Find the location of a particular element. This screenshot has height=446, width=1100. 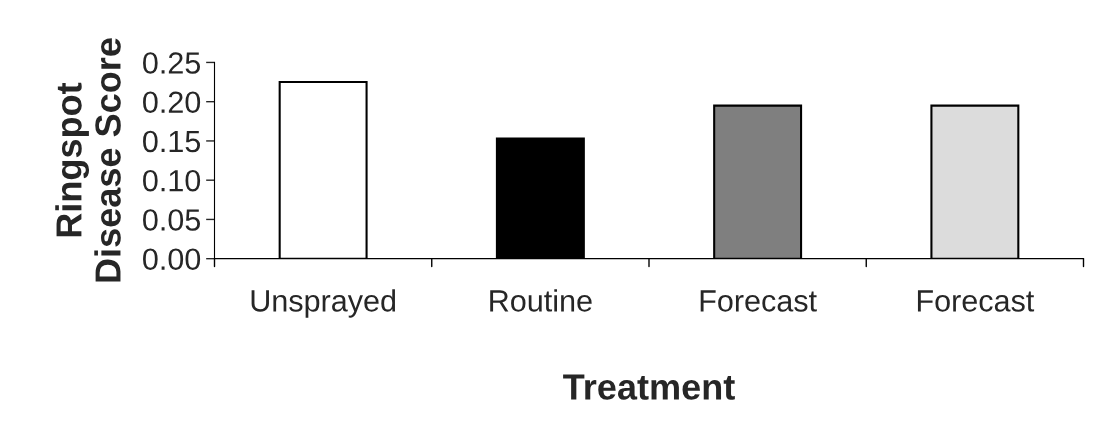

x-tick-label: Unsprayed is located at coordinates (323, 303).